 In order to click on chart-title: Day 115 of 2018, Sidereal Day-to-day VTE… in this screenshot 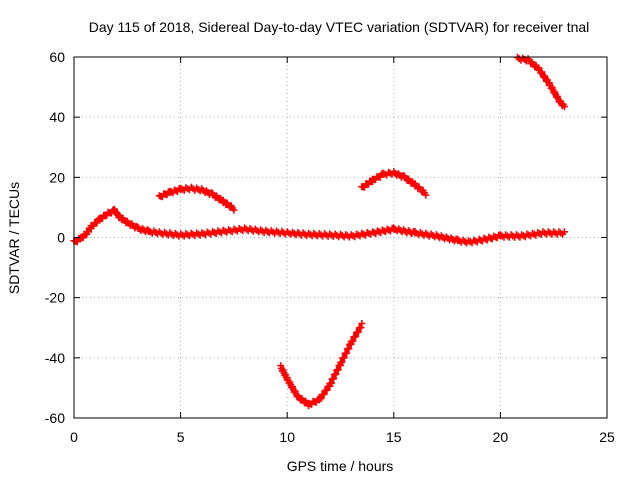, I will do `click(339, 27)`.